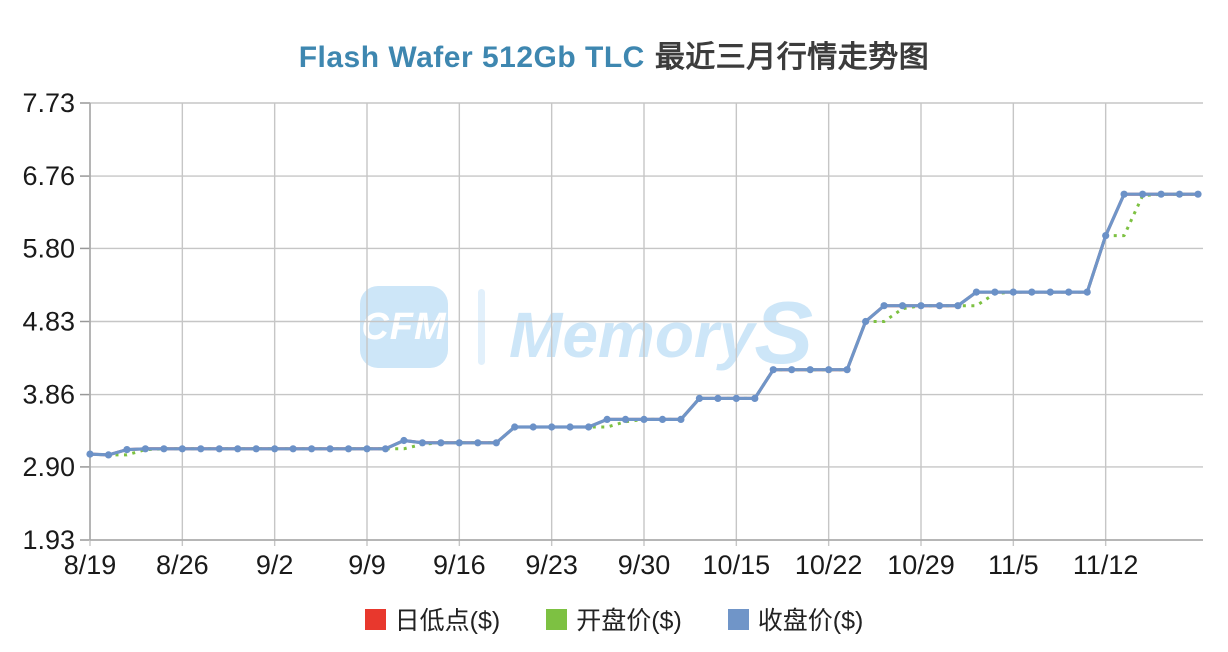 Image resolution: width=1228 pixels, height=652 pixels. Describe the element at coordinates (784, 332) in the screenshot. I see `memorys-logo-s: S` at that location.